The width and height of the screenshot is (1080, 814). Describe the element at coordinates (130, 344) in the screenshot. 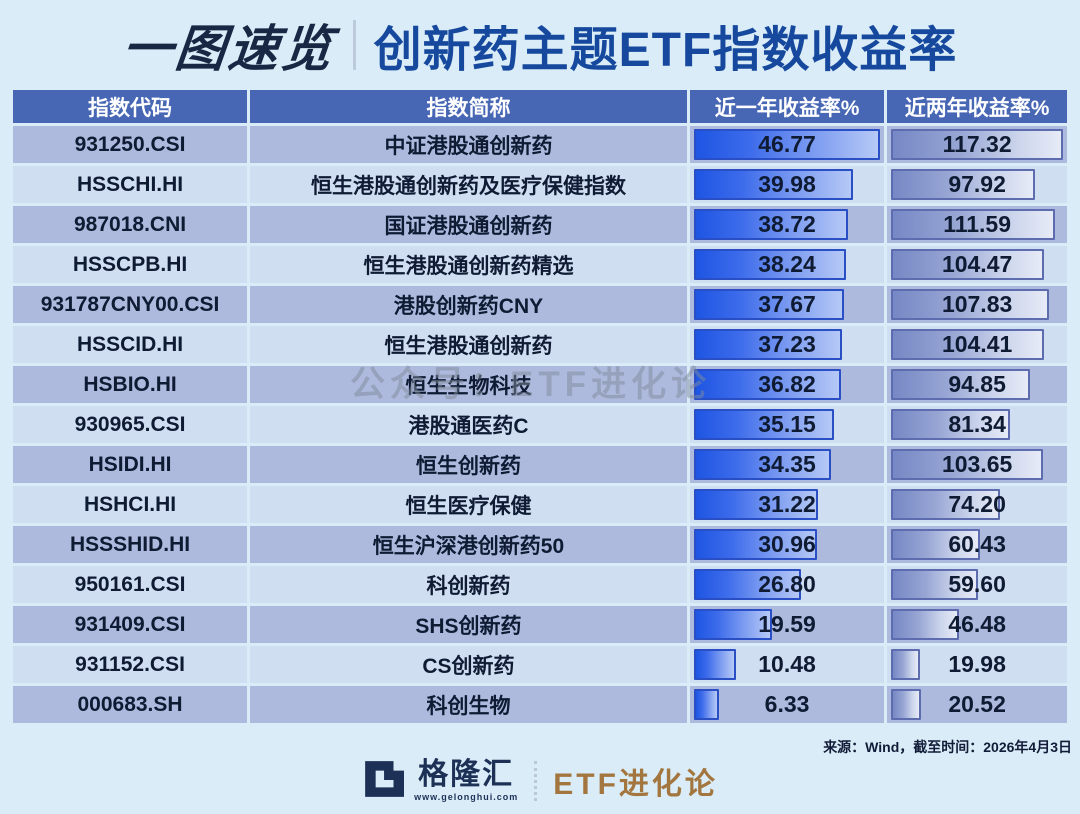

I see `index-code-cell: HSSCID.HI` at that location.